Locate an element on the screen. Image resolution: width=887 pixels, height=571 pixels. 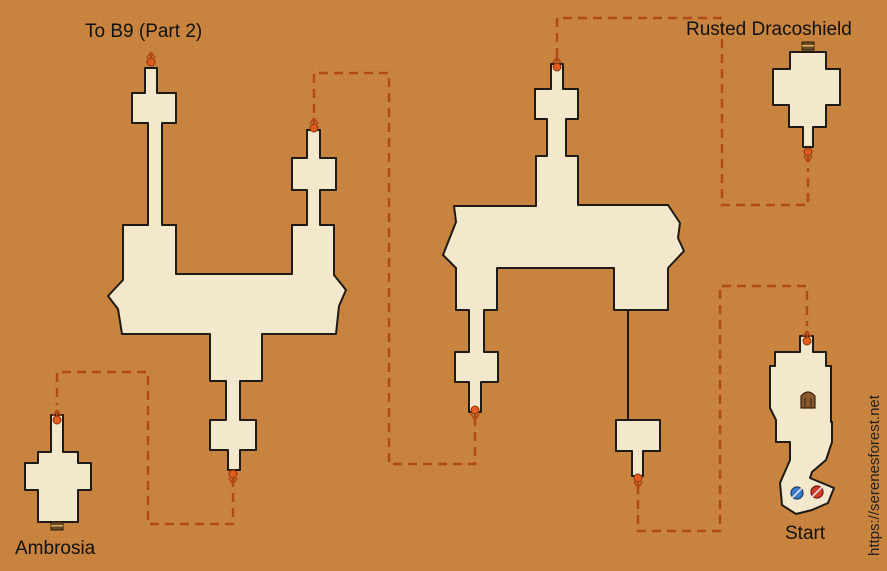
room-ambrosia is located at coordinates (58, 468).